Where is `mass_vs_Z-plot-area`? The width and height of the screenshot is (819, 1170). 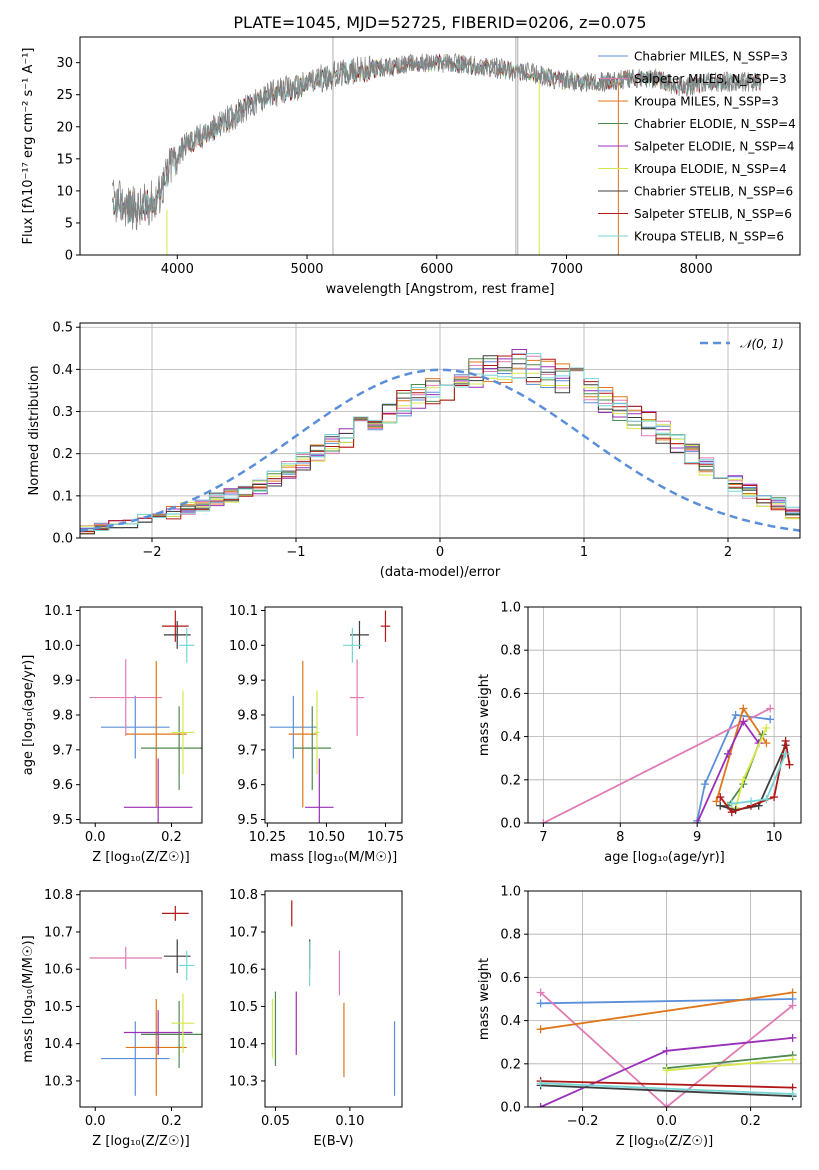 mass_vs_Z-plot-area is located at coordinates (145, 1000).